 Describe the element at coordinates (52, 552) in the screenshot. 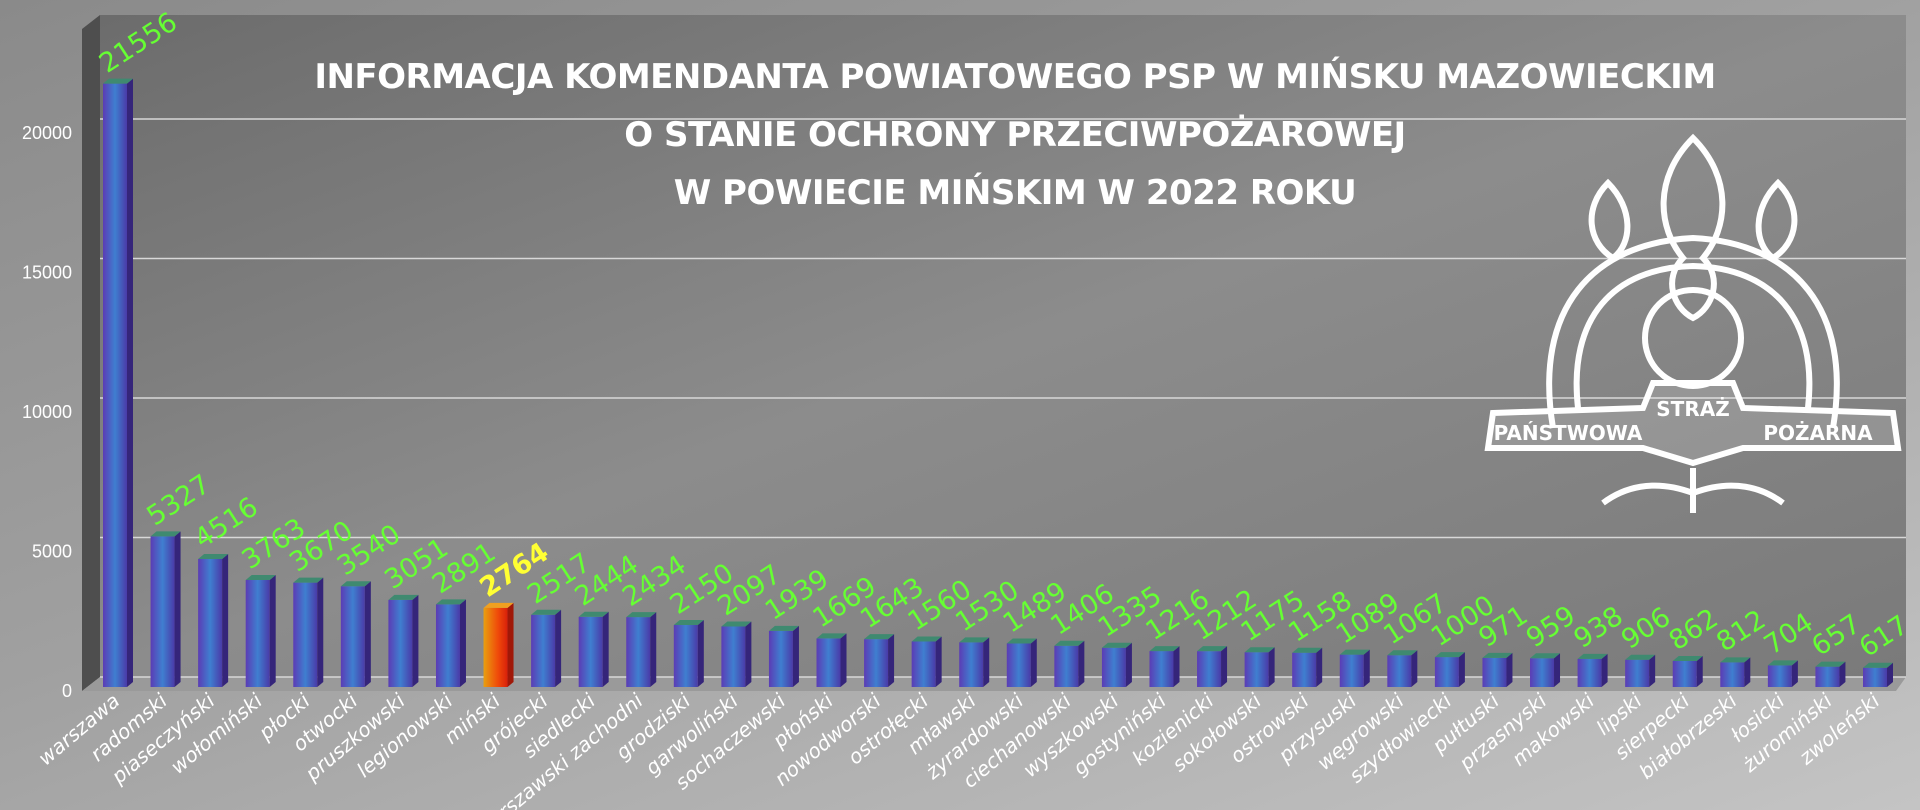

I see `y-tick-label: 5000` at that location.